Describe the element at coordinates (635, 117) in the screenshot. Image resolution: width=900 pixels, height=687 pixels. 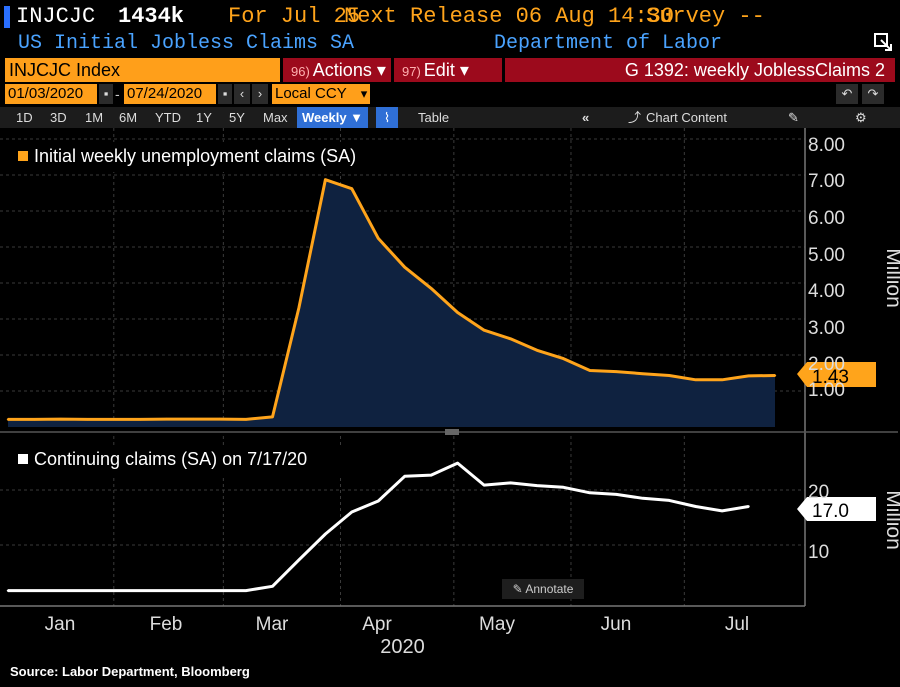
I see `chart-content-icon: ⤴` at that location.